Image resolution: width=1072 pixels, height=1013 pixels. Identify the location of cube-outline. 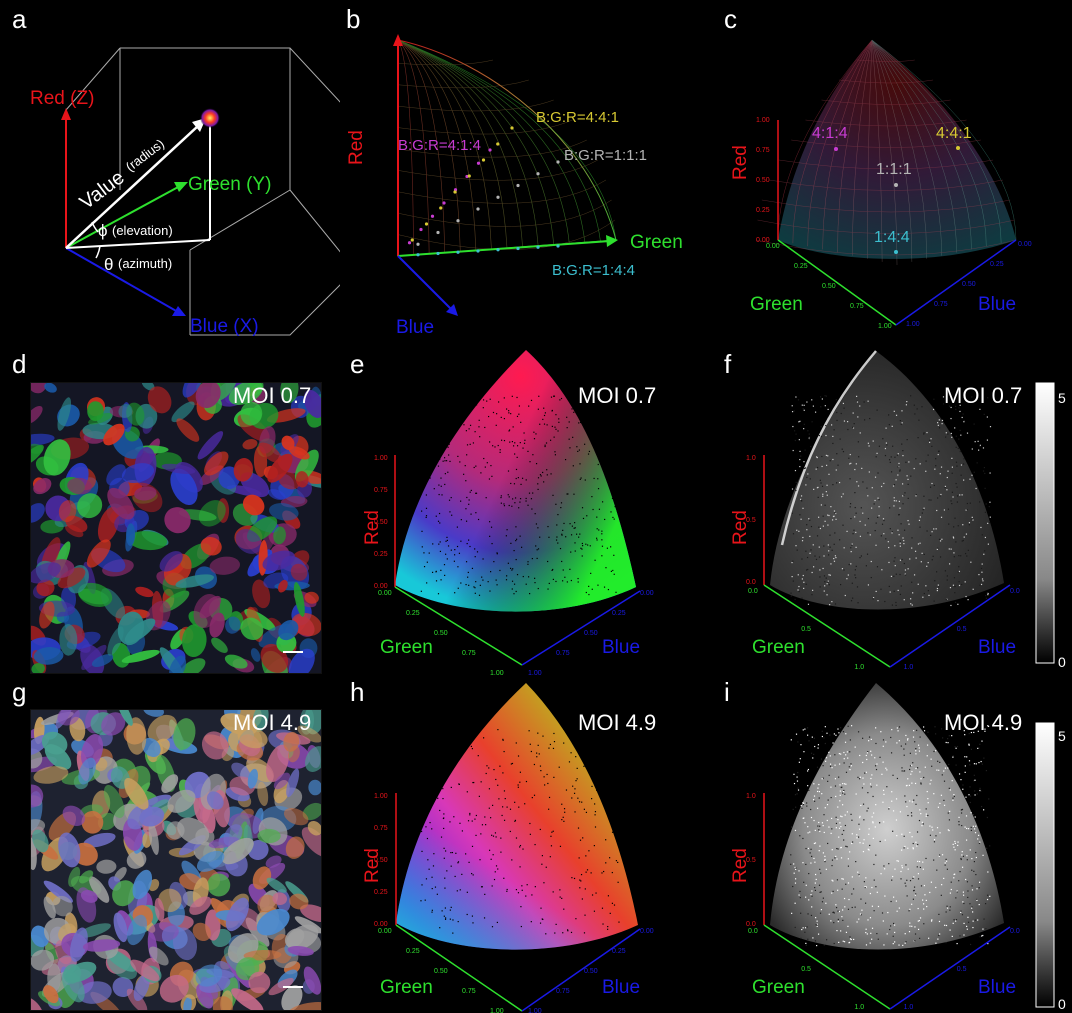
(230, 191).